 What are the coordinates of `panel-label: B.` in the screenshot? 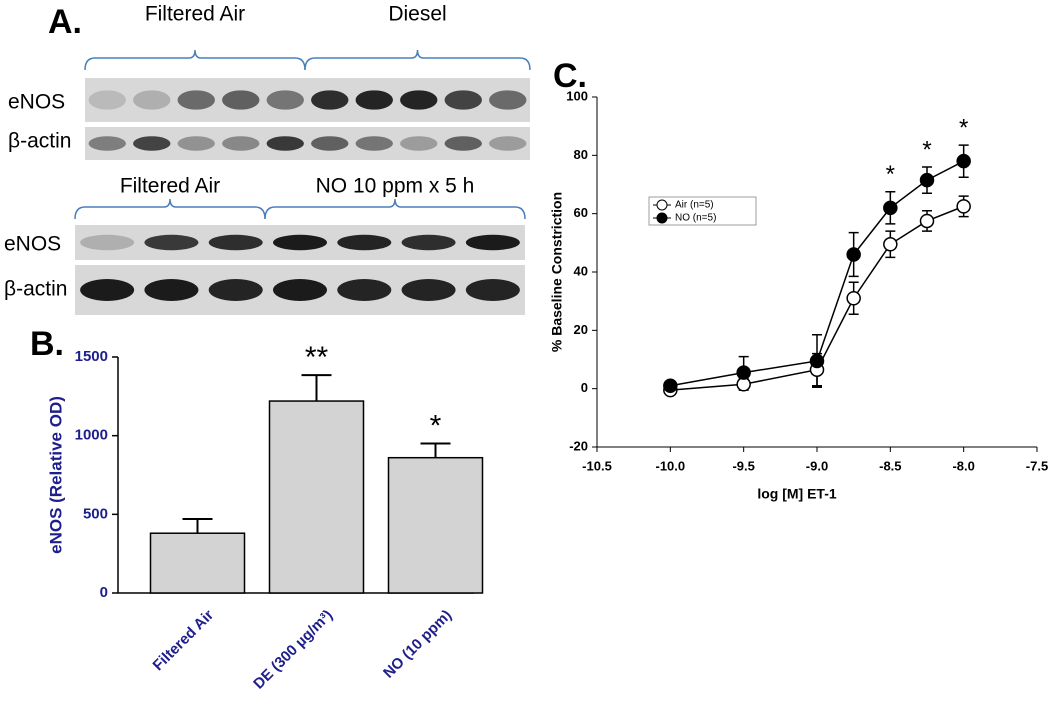 It's located at (47, 344).